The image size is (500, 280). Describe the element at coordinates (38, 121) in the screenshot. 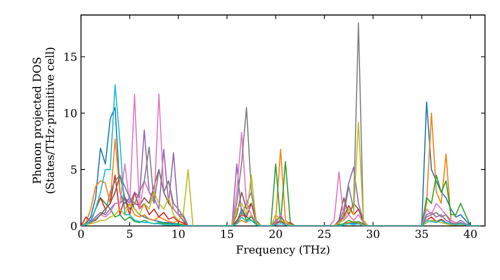

I see `text: Phonon projected DOS` at that location.